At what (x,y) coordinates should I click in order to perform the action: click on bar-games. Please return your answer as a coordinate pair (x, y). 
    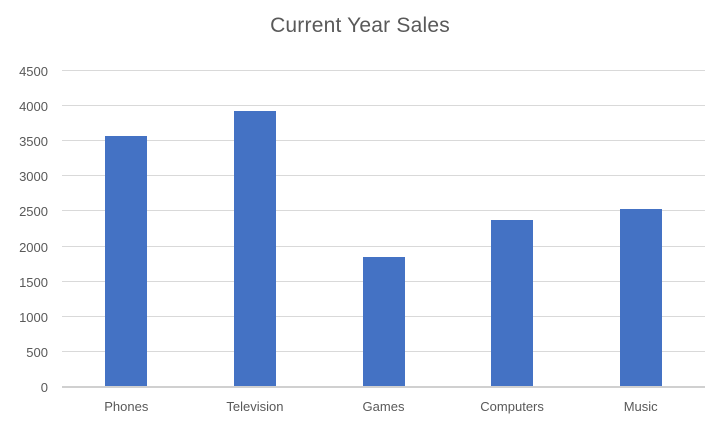
    Looking at the image, I should click on (383, 322).